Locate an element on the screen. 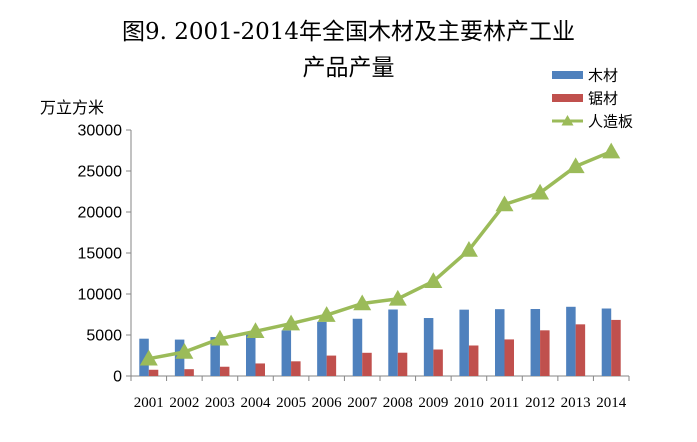  x-tick-label: 2001 is located at coordinates (149, 403).